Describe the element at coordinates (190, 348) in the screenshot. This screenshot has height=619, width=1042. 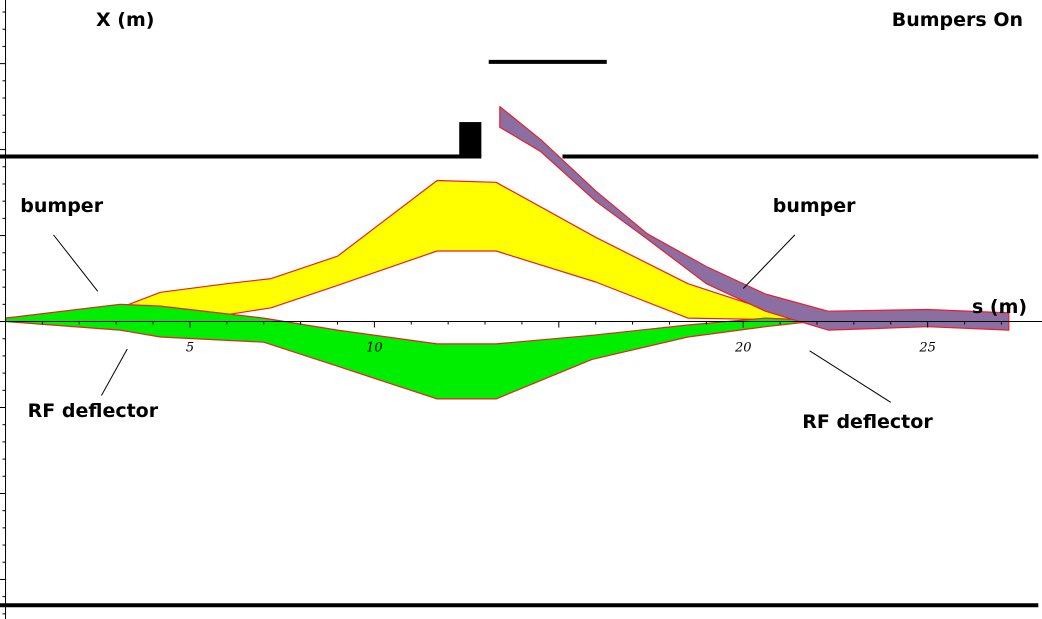
I see `x-tick-label: 5` at that location.